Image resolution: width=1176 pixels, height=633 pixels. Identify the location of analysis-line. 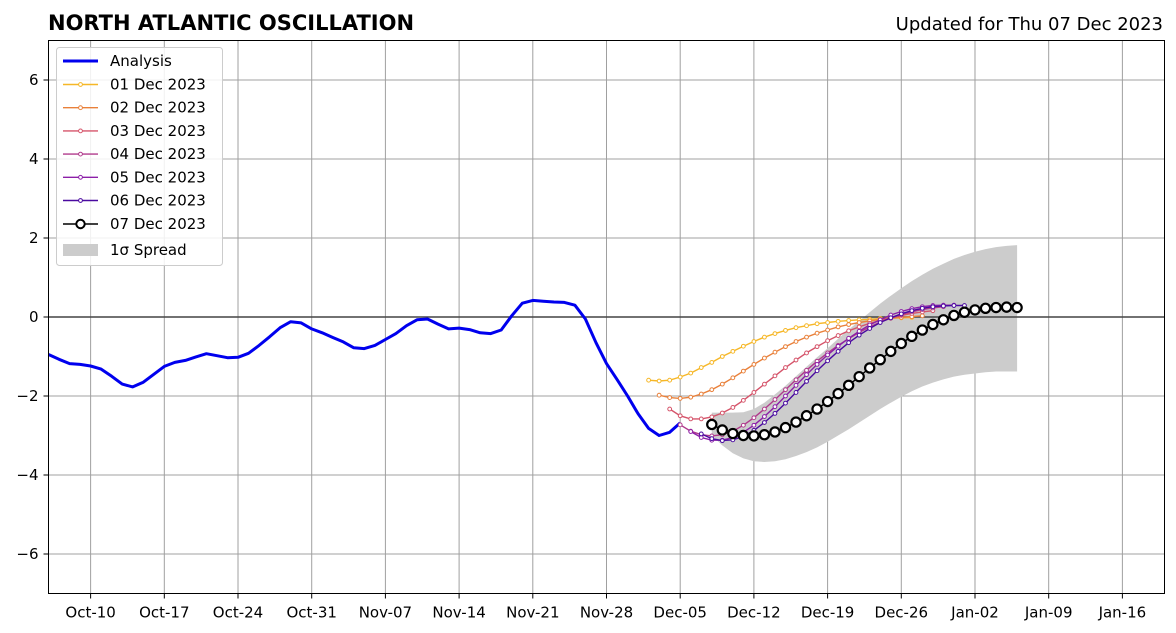
(364, 367).